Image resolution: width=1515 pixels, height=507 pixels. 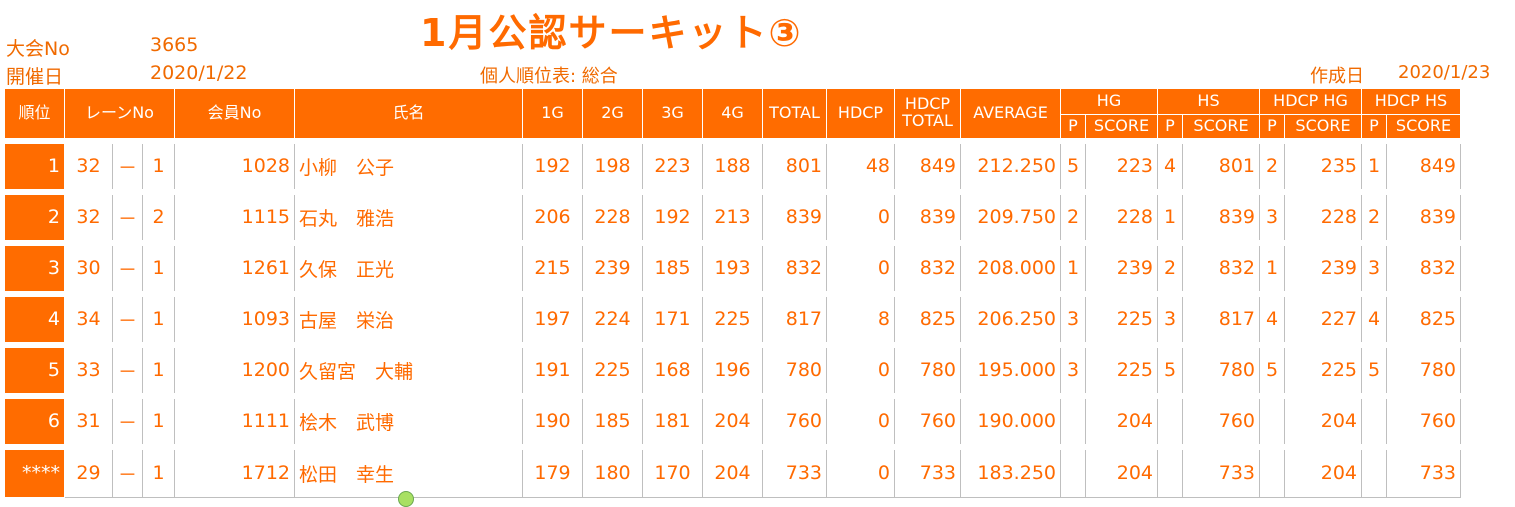 I want to click on total-cell: 832, so click(x=794, y=266).